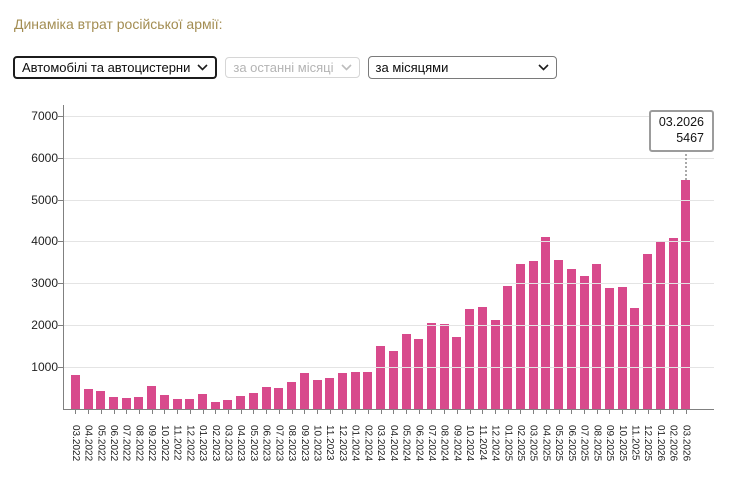 The width and height of the screenshot is (740, 483). What do you see at coordinates (44, 115) in the screenshot?
I see `y-axis-label: 7000` at bounding box center [44, 115].